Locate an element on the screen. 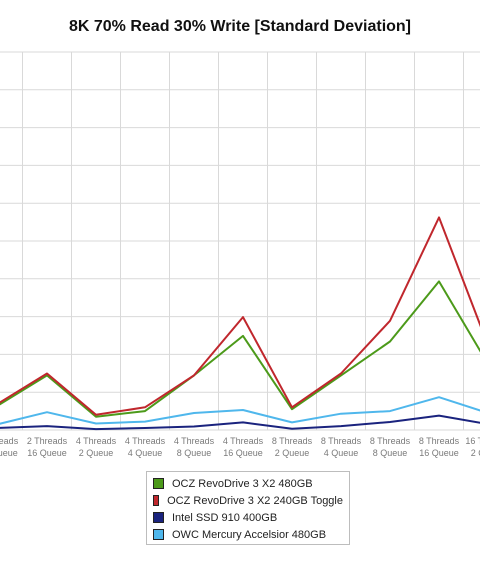  legend-item: OCZ RevoDrive 3 X2 240GB Toggle is located at coordinates (248, 500).